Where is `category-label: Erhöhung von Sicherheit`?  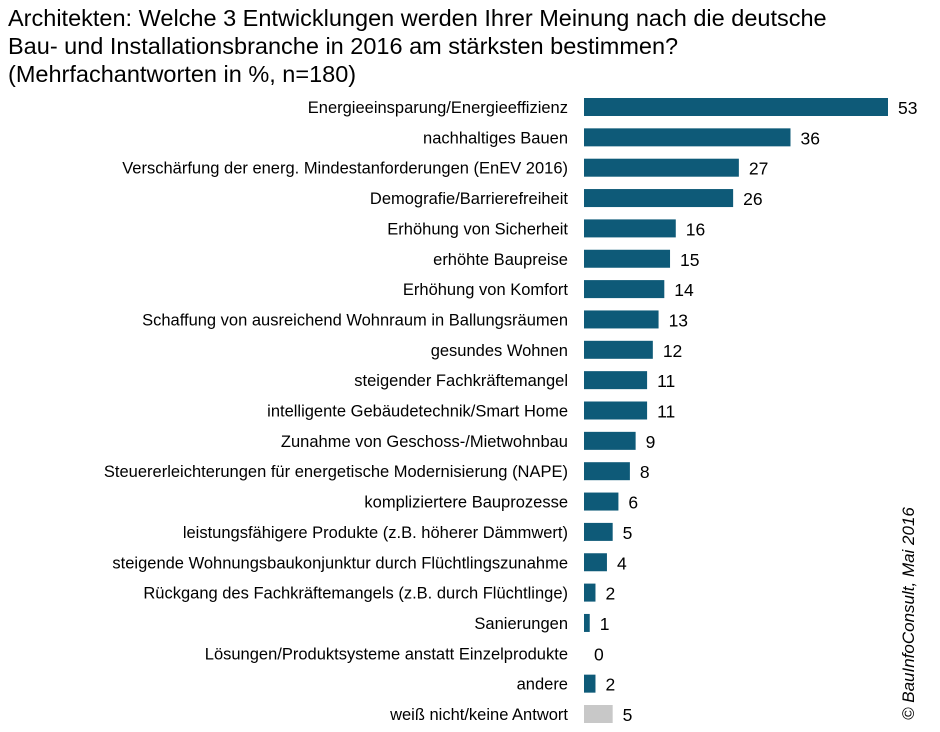 category-label: Erhöhung von Sicherheit is located at coordinates (477, 229).